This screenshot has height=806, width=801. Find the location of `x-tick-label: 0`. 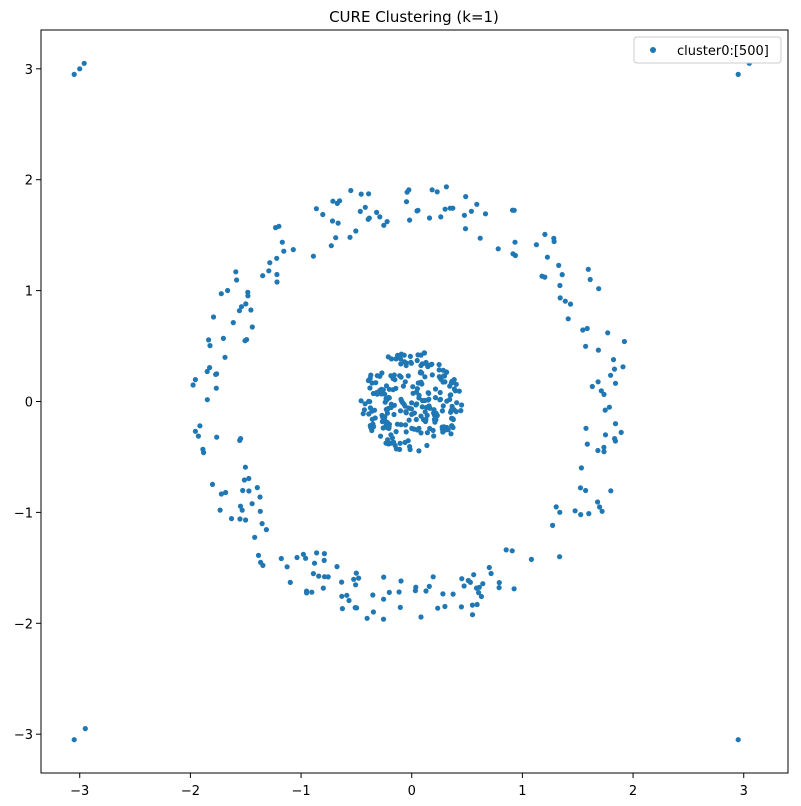

x-tick-label: 0 is located at coordinates (412, 791).